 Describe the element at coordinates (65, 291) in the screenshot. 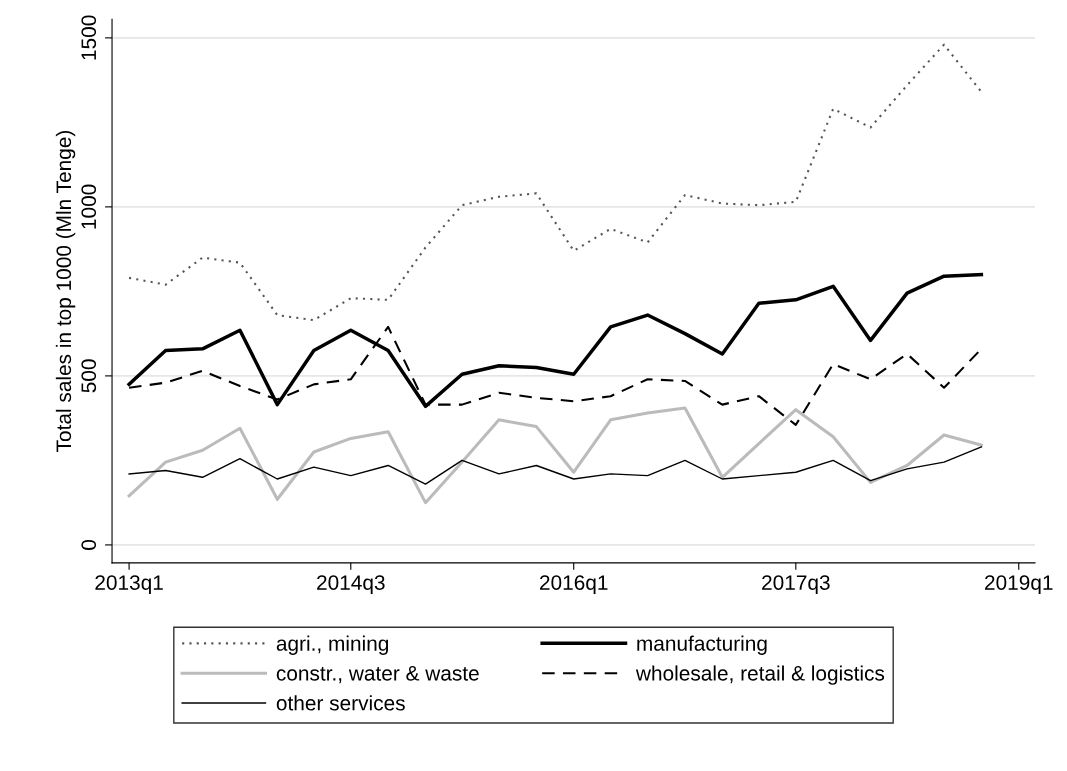

I see `y-axis-title: Total sales in top 1000 (Mln Tenge)` at that location.